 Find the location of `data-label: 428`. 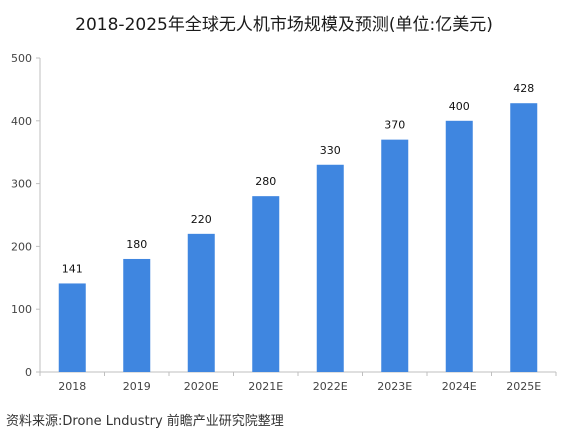

data-label: 428 is located at coordinates (523, 88).